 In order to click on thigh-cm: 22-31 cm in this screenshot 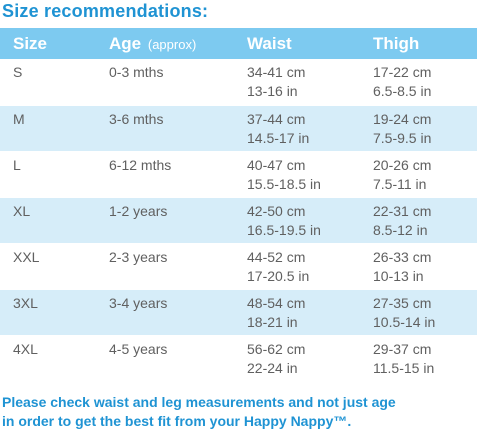, I will do `click(402, 210)`.